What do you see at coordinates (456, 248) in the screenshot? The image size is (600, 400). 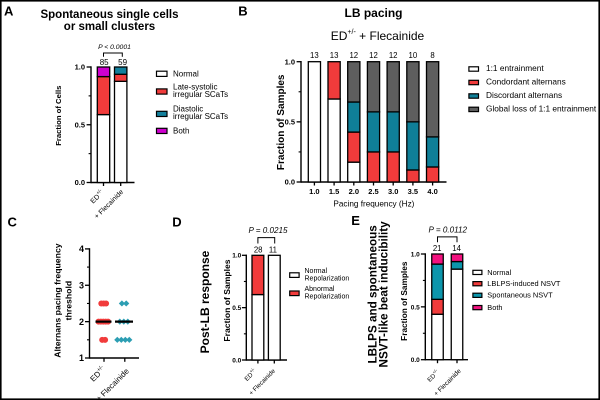 I see `svg-text: 14` at bounding box center [456, 248].